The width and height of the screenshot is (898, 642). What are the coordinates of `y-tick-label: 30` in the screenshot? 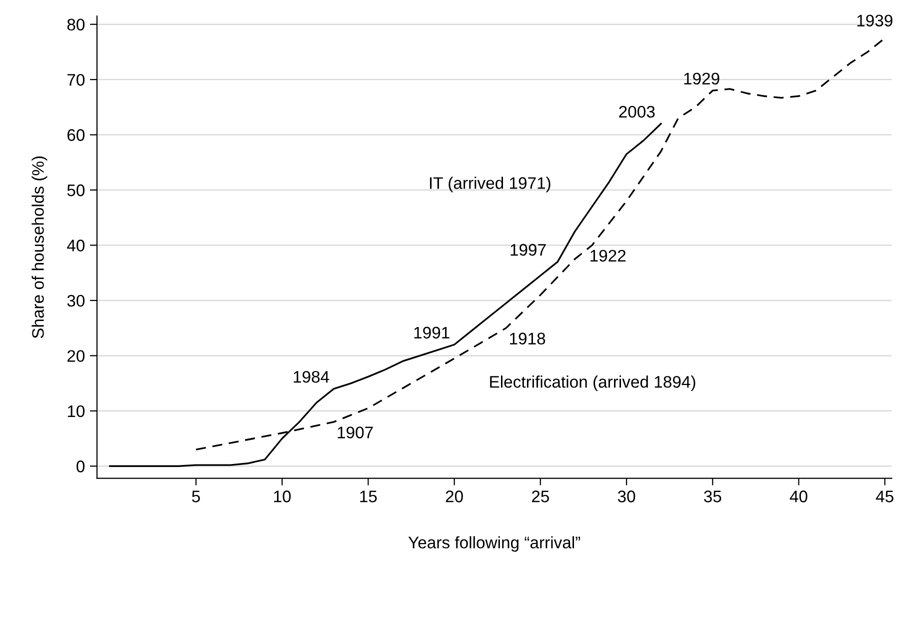 It's located at (76, 300).